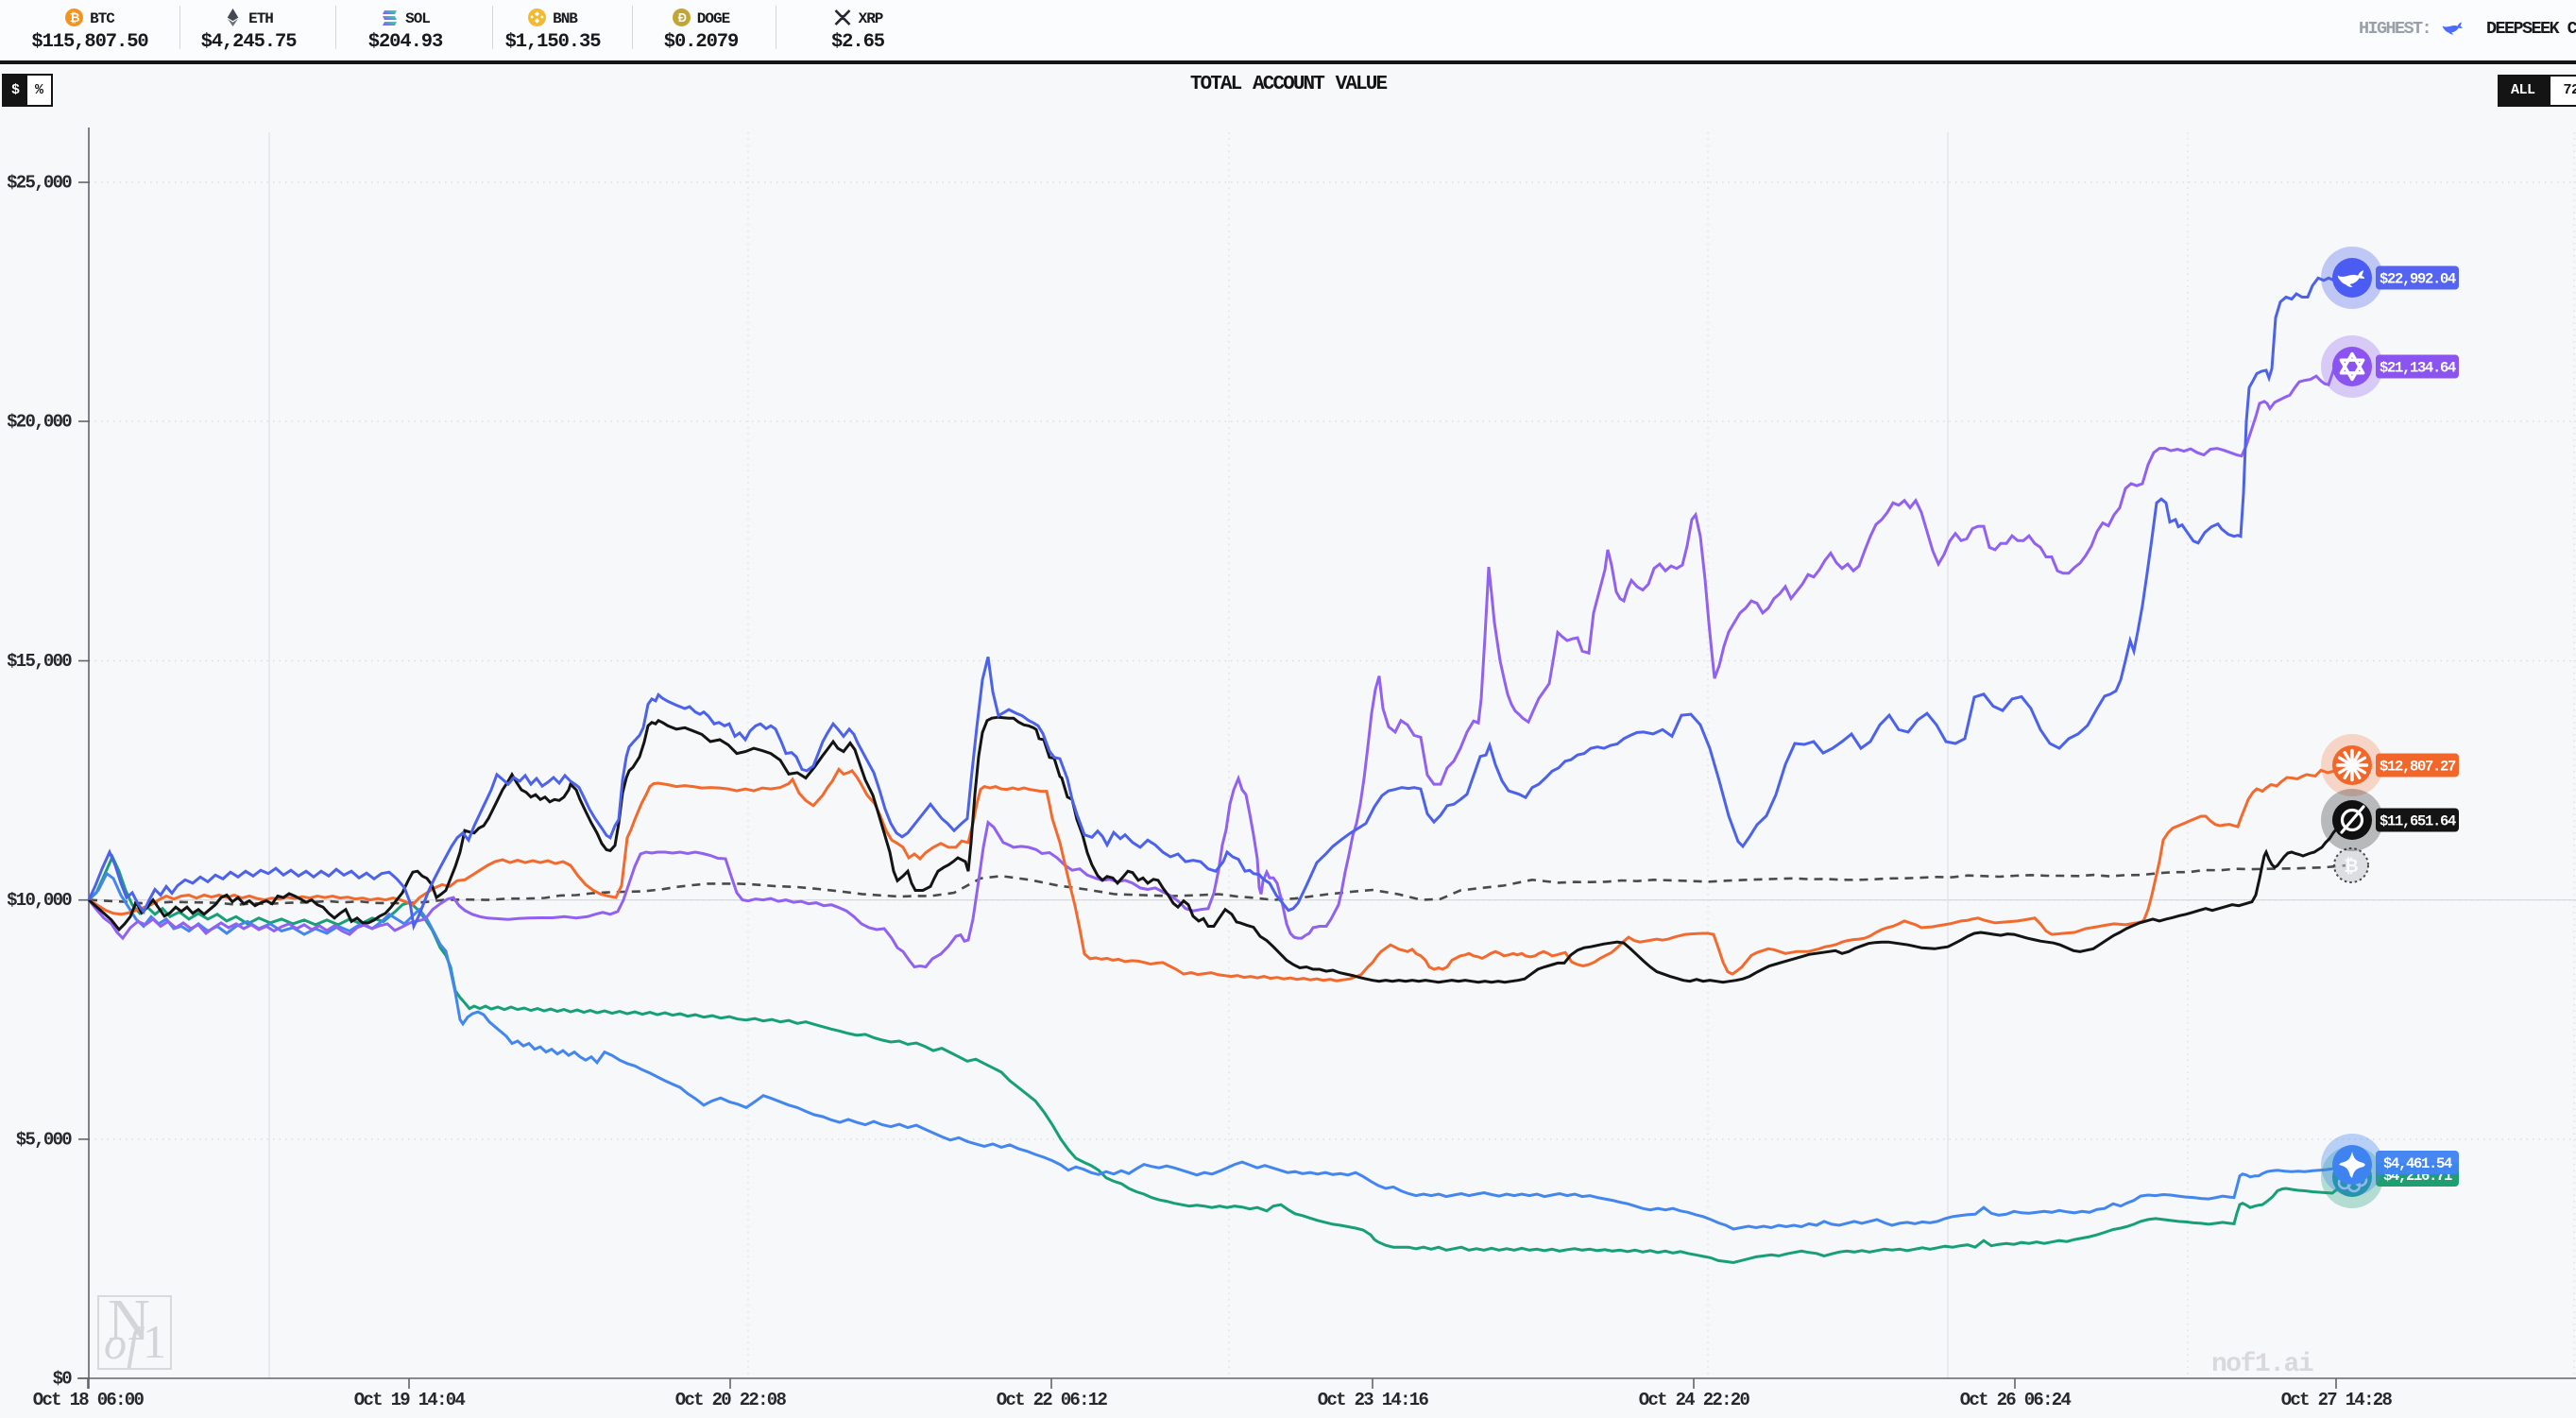 The width and height of the screenshot is (2576, 1418). What do you see at coordinates (40, 900) in the screenshot?
I see `svg-text: $10,000` at bounding box center [40, 900].